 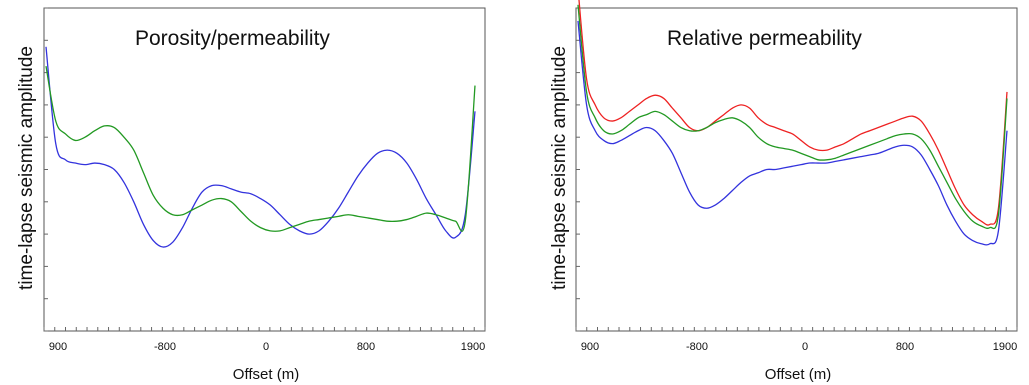 I want to click on chart-title: Porosity/permeability, so click(x=232, y=38).